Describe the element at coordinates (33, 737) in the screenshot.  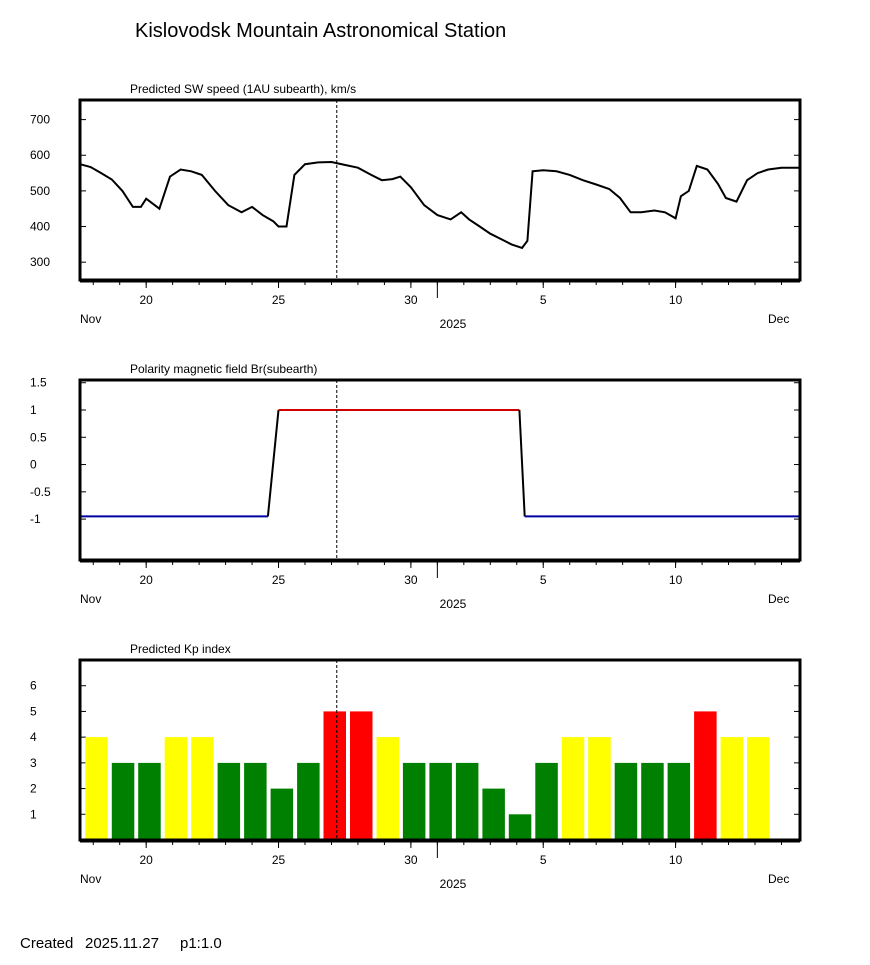
I see `y-tick-label: 4` at that location.